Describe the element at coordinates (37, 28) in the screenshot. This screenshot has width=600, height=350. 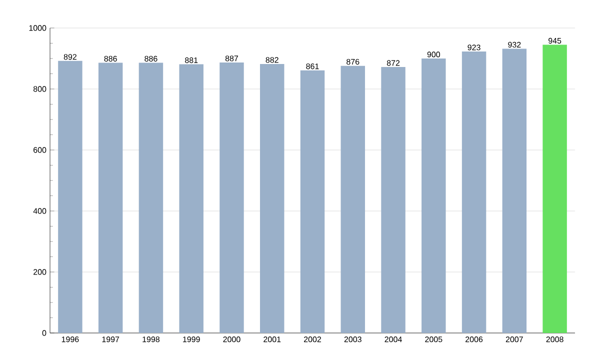
I see `y-tick-label: 1000` at that location.